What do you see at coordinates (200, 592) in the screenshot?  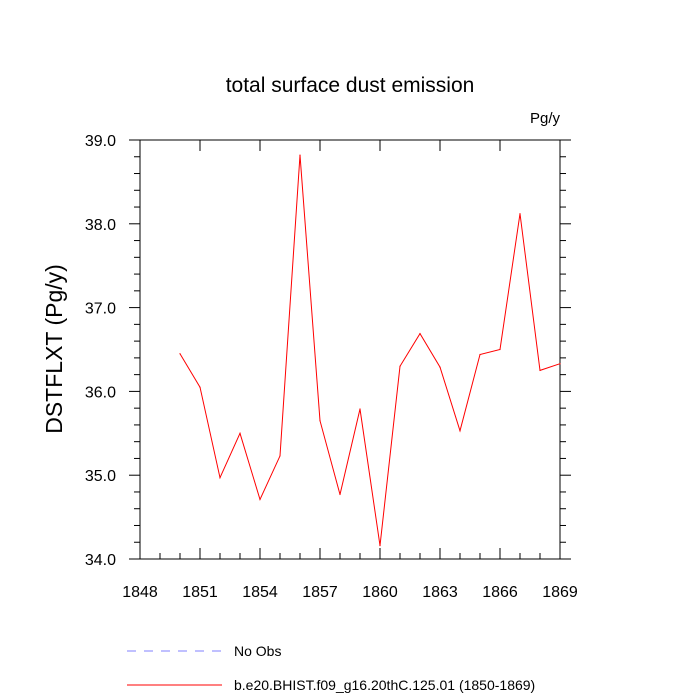 I see `x-tick-label: 1851` at bounding box center [200, 592].